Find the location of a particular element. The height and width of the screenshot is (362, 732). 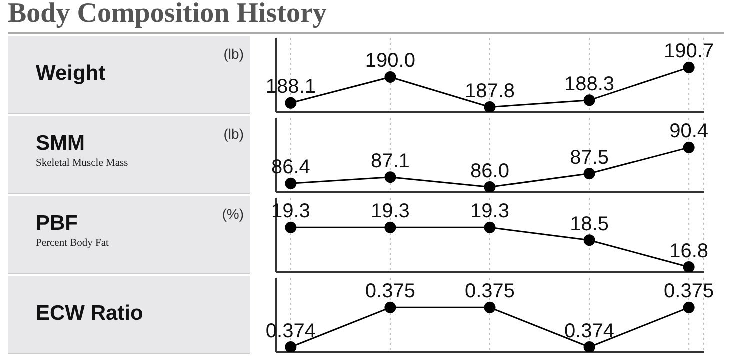

data-label: 86.0 is located at coordinates (490, 171).